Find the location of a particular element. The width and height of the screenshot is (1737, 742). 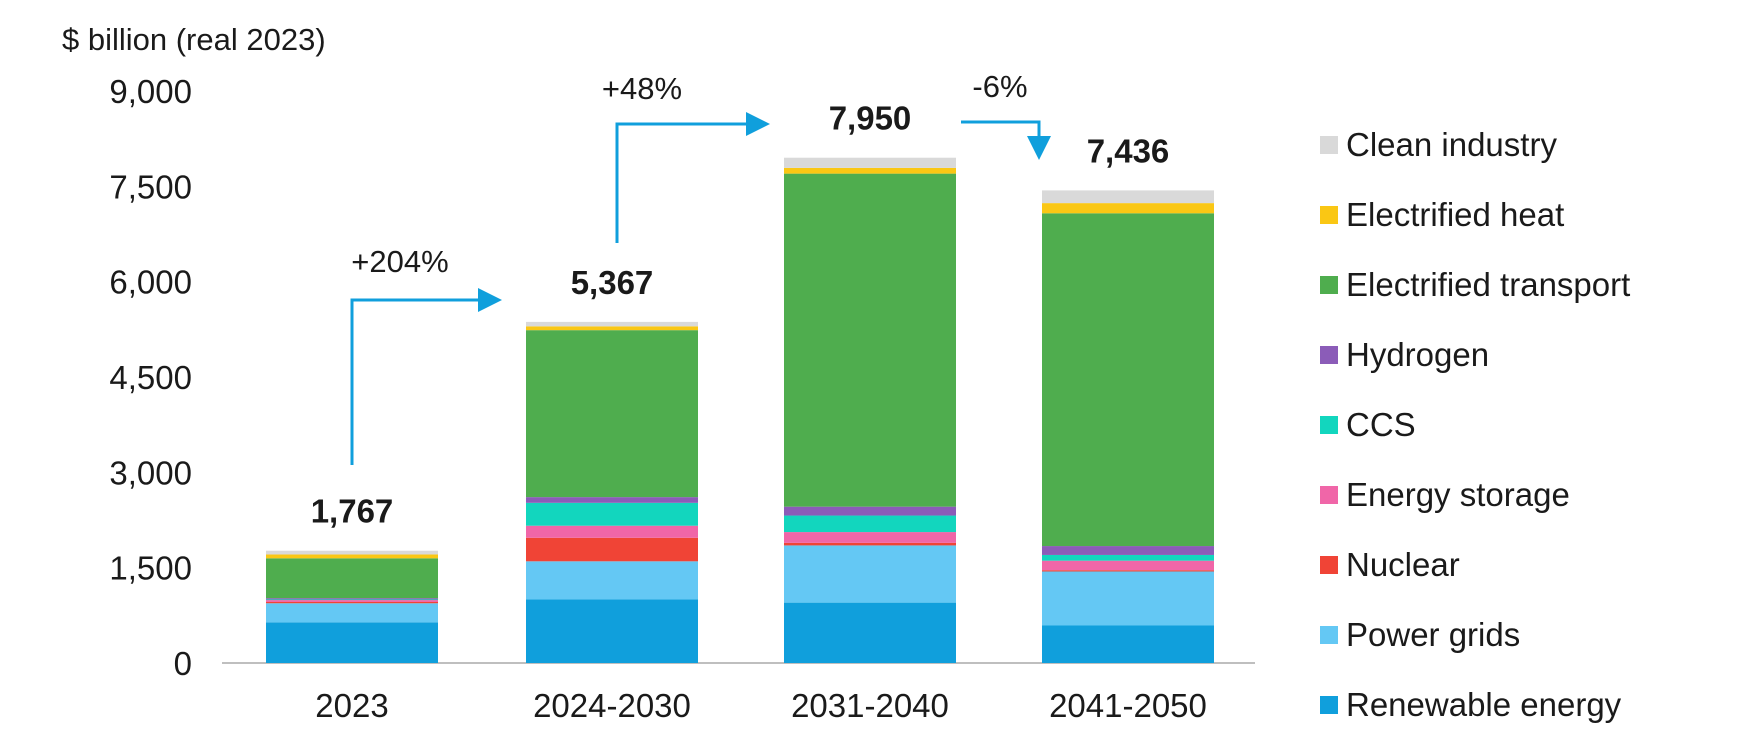

x-tick-label: 2024-2030 is located at coordinates (612, 705).